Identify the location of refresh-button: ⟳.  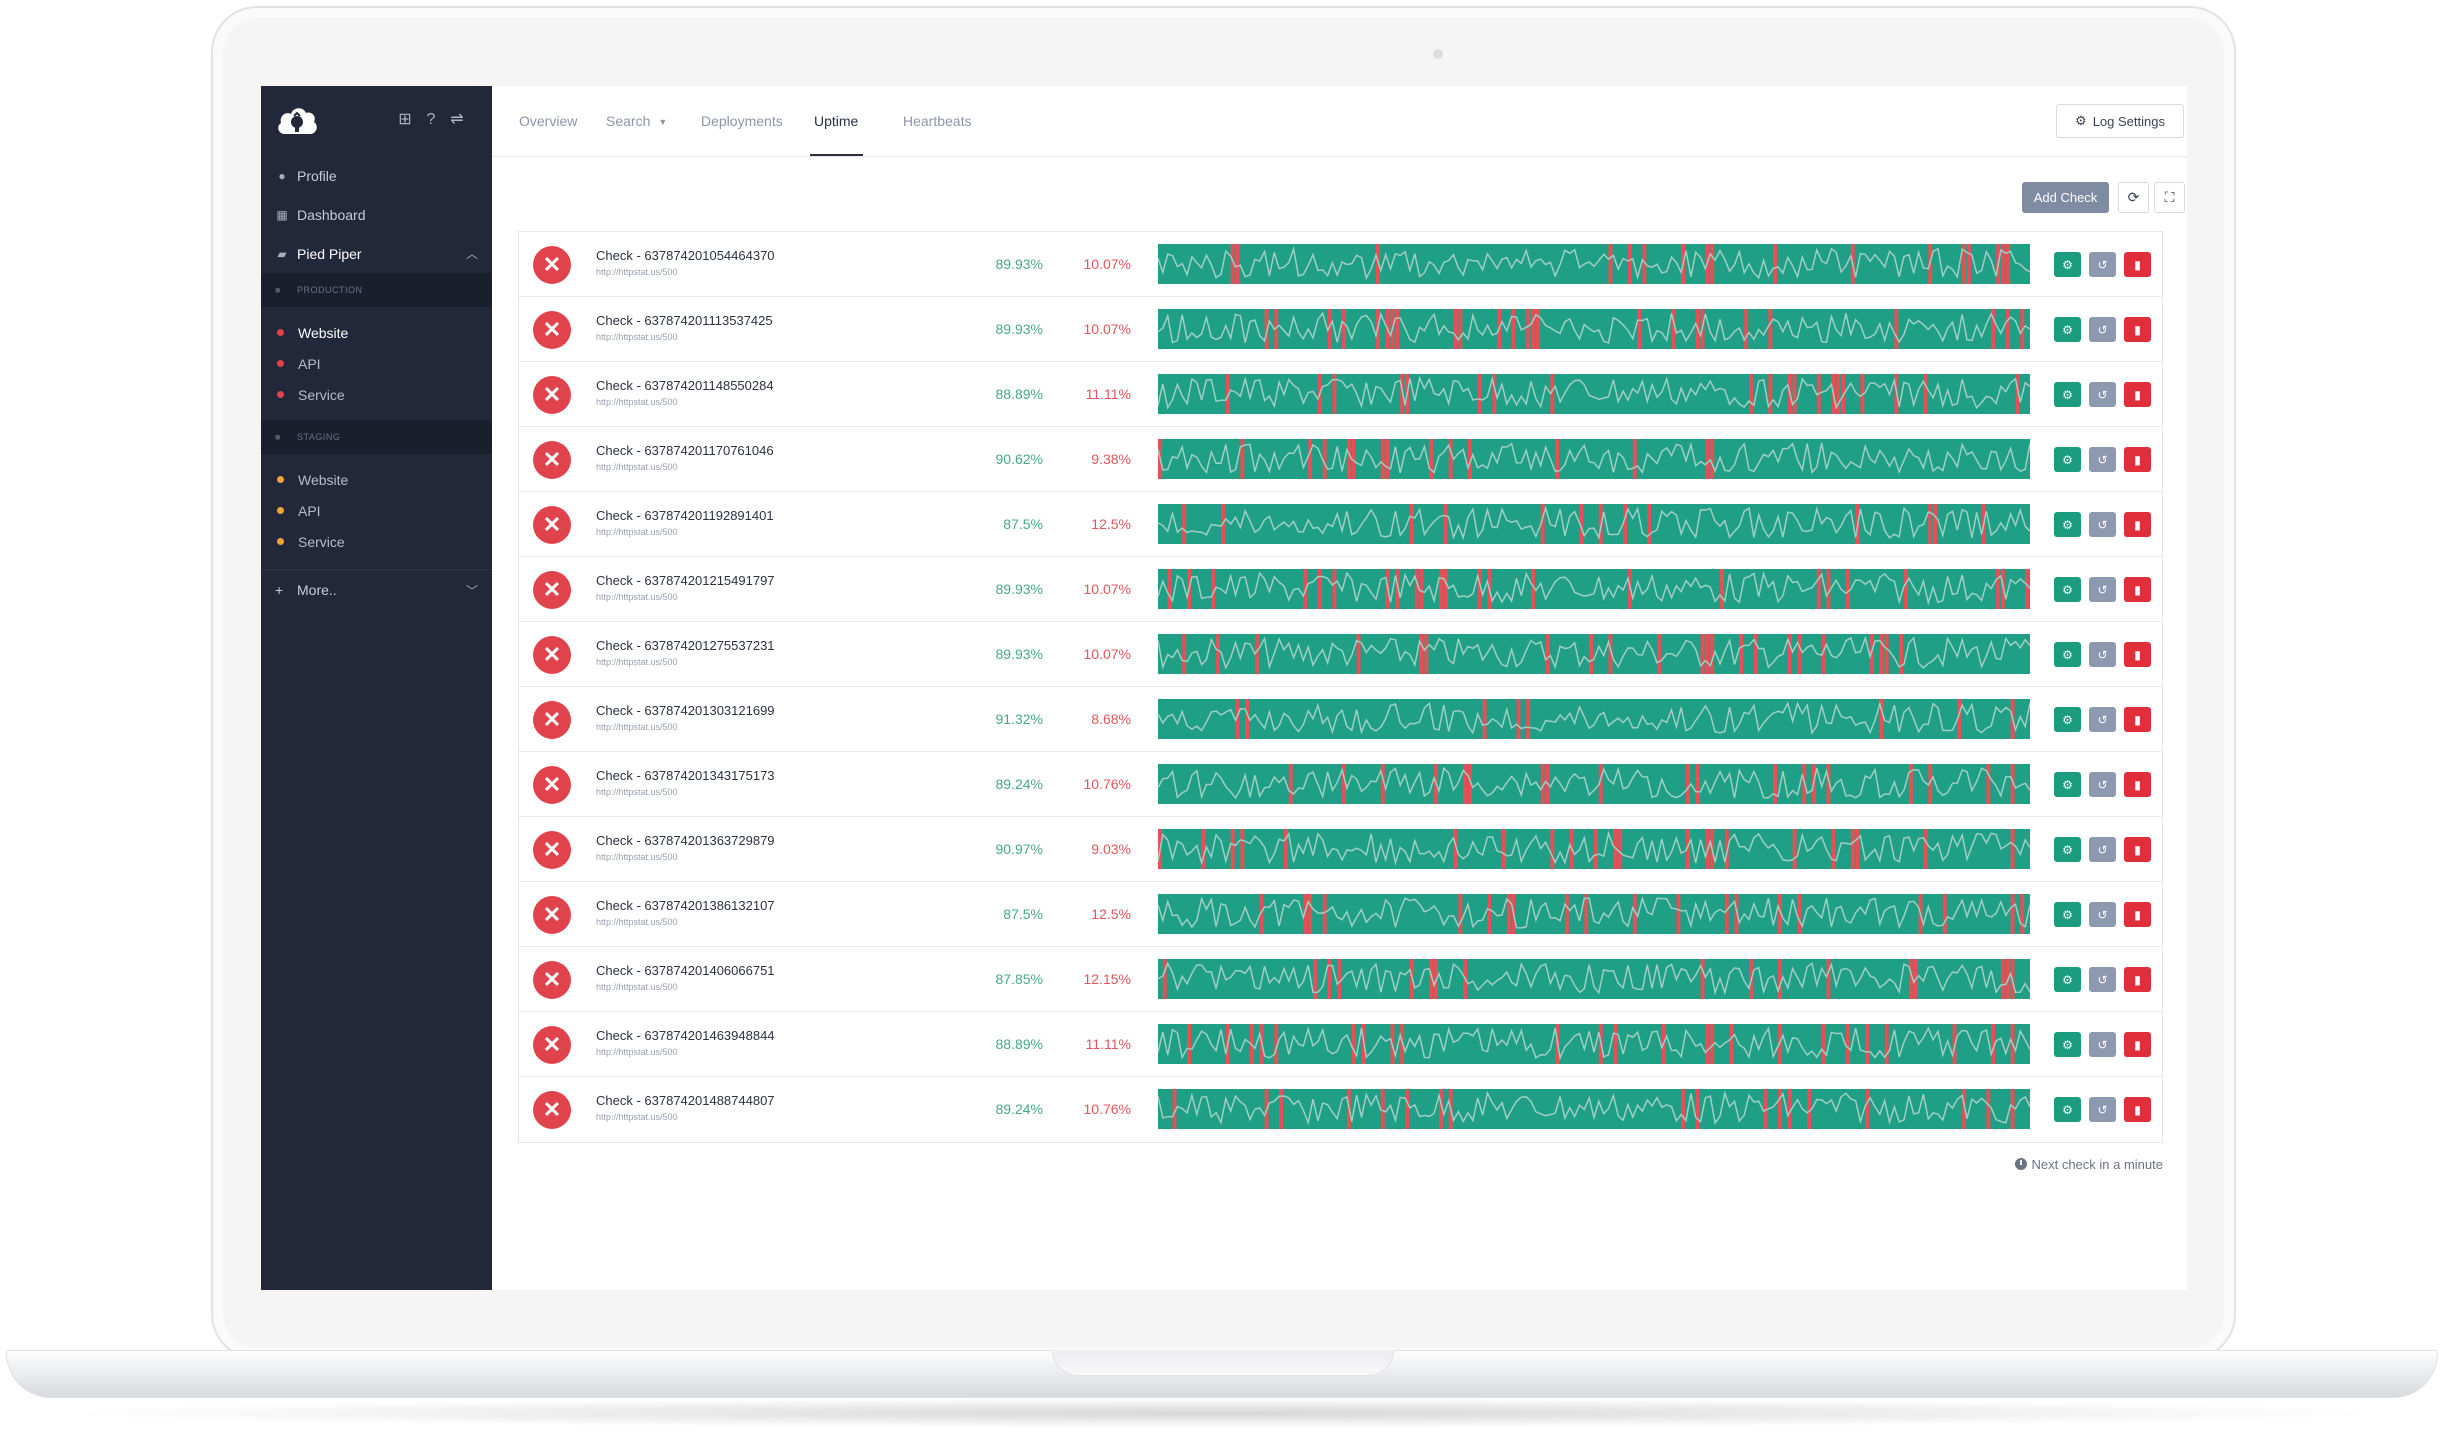
(2133, 197).